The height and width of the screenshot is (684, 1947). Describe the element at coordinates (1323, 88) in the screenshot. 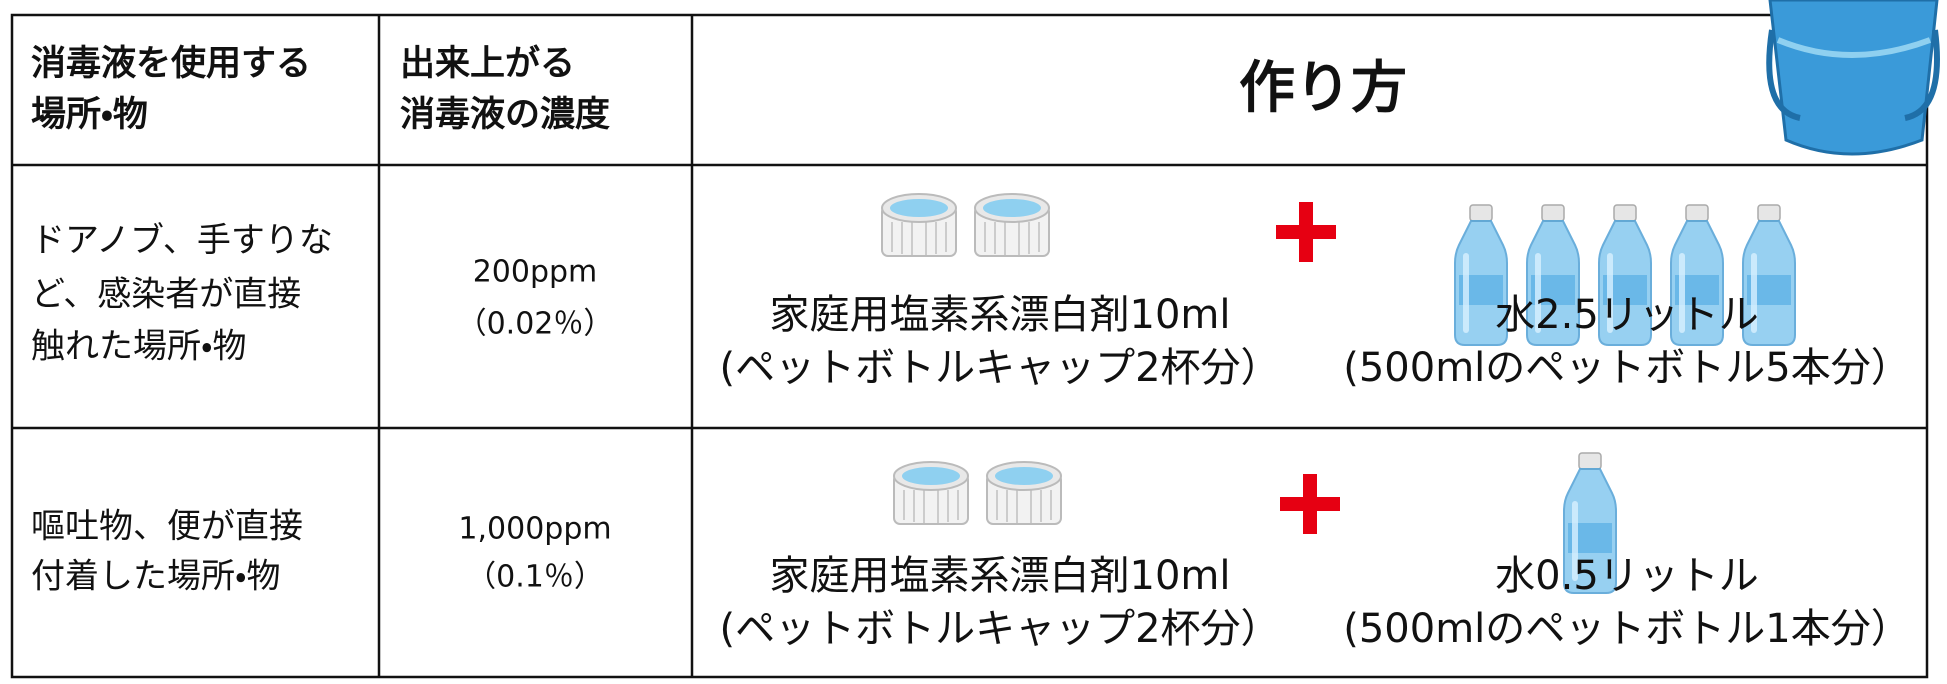

I see `header-cell: 作り方` at that location.